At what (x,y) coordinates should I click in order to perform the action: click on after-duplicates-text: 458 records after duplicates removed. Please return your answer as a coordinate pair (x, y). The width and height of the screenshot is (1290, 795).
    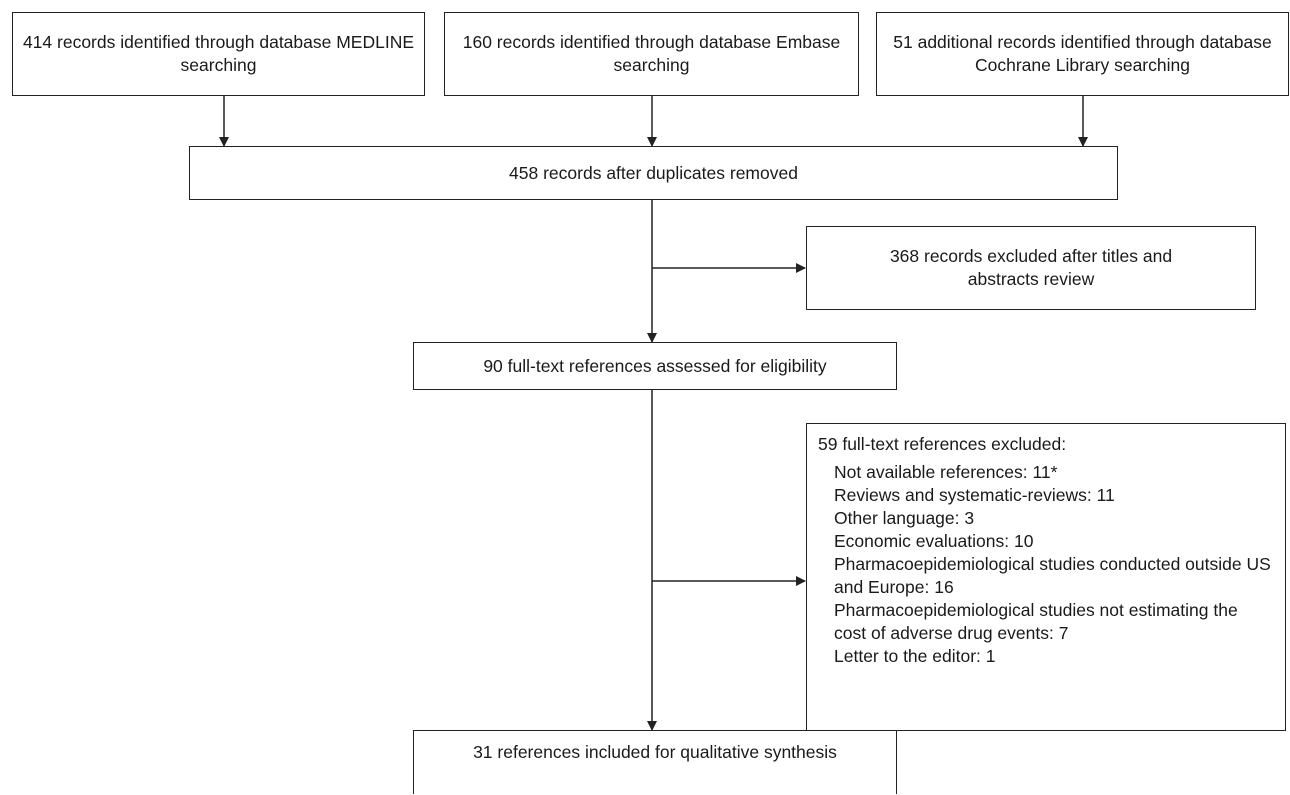
    Looking at the image, I should click on (653, 172).